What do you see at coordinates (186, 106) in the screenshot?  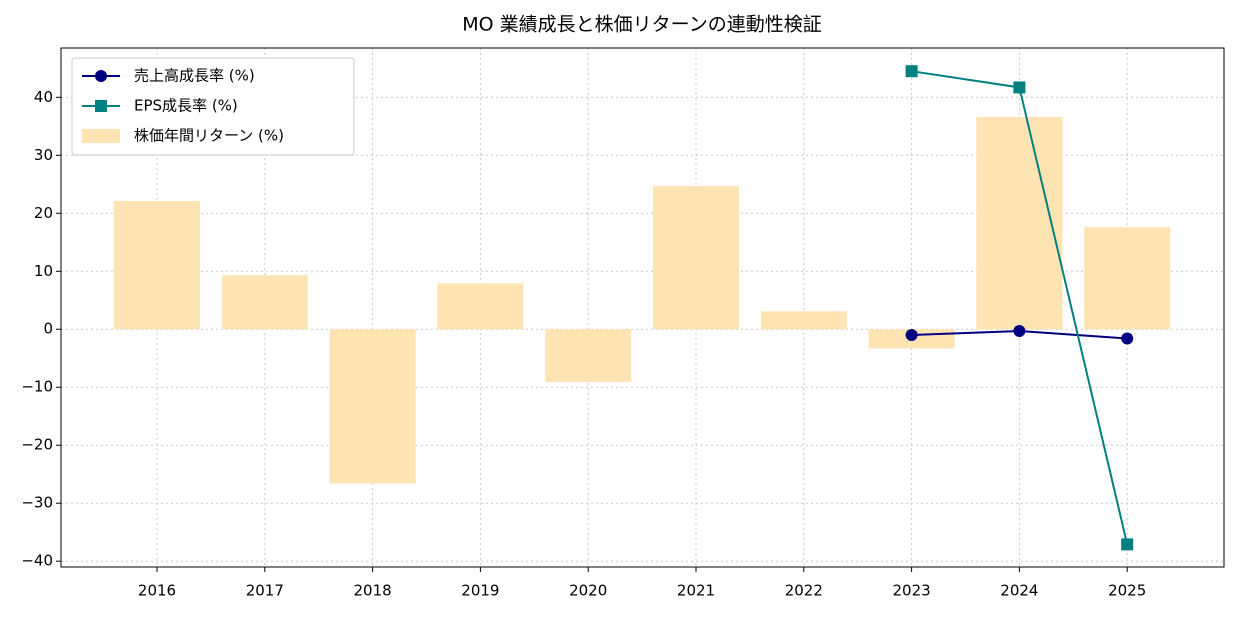 I see `legend-label: EPS成長率 (%)` at bounding box center [186, 106].